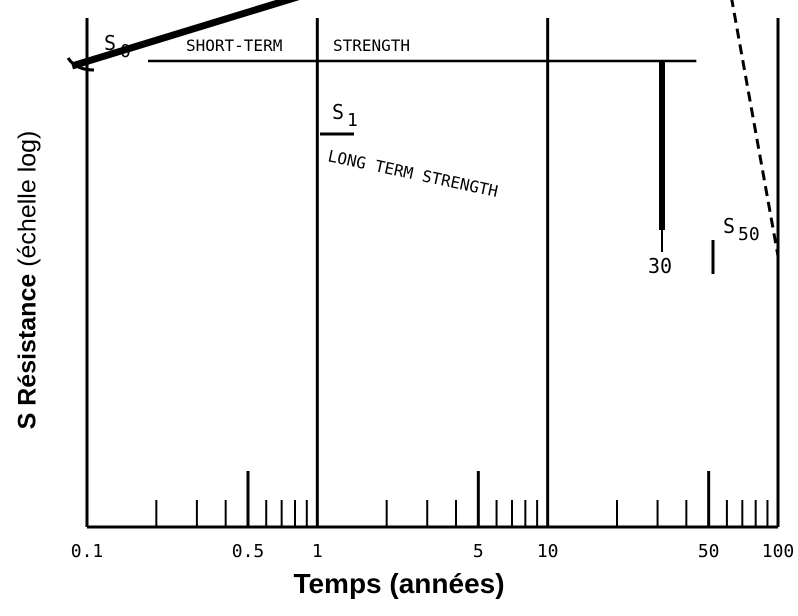 The height and width of the screenshot is (616, 798). What do you see at coordinates (352, 120) in the screenshot?
I see `annotation-s-1-subscript: 1` at bounding box center [352, 120].